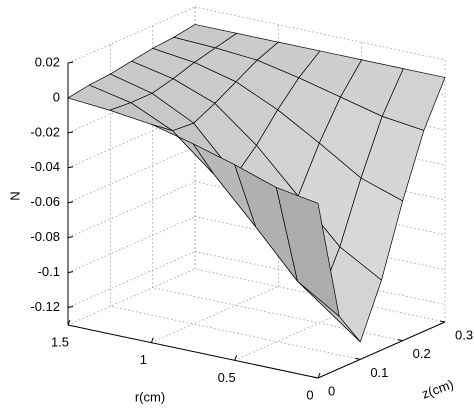 This screenshot has height=412, width=474. I want to click on z-axis-label: N, so click(14, 195).